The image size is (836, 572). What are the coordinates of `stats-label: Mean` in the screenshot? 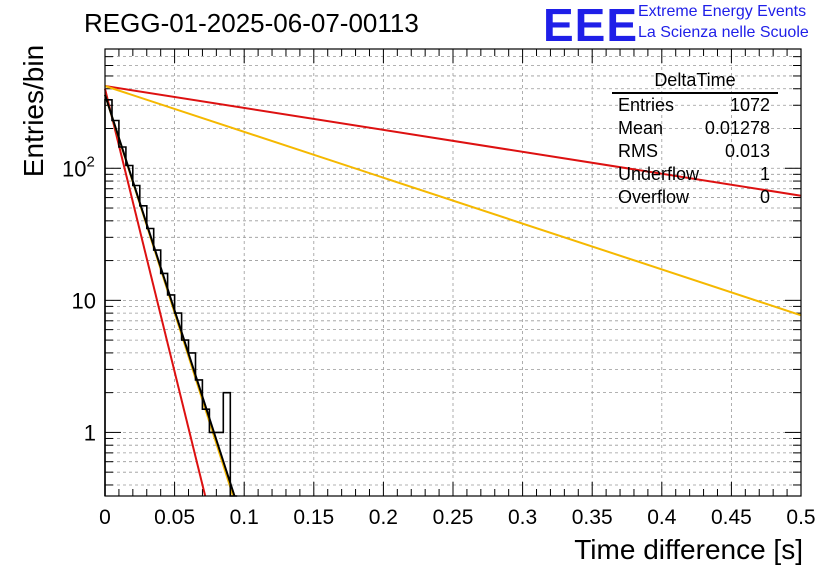 It's located at (641, 128).